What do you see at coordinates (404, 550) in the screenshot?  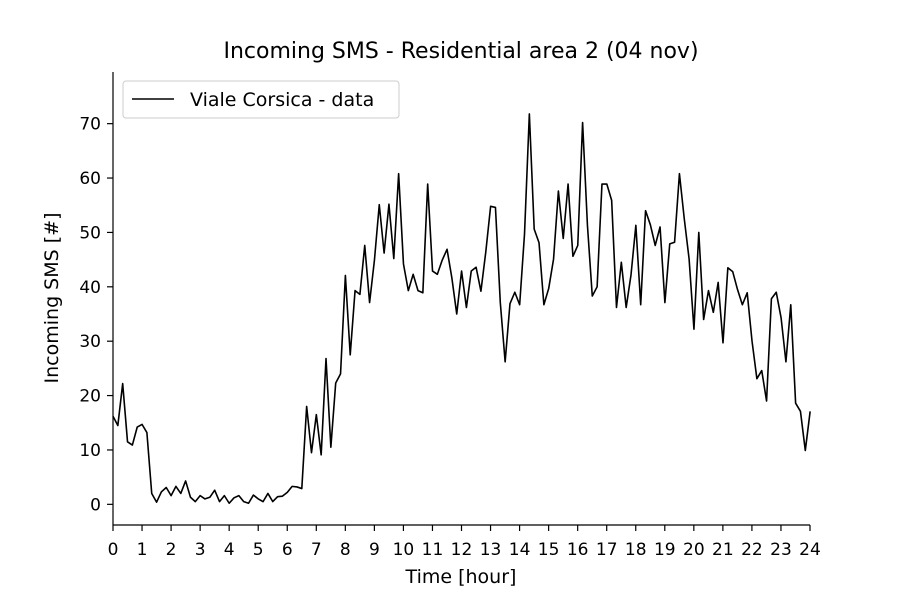 I see `x-tick-label: 10` at bounding box center [404, 550].